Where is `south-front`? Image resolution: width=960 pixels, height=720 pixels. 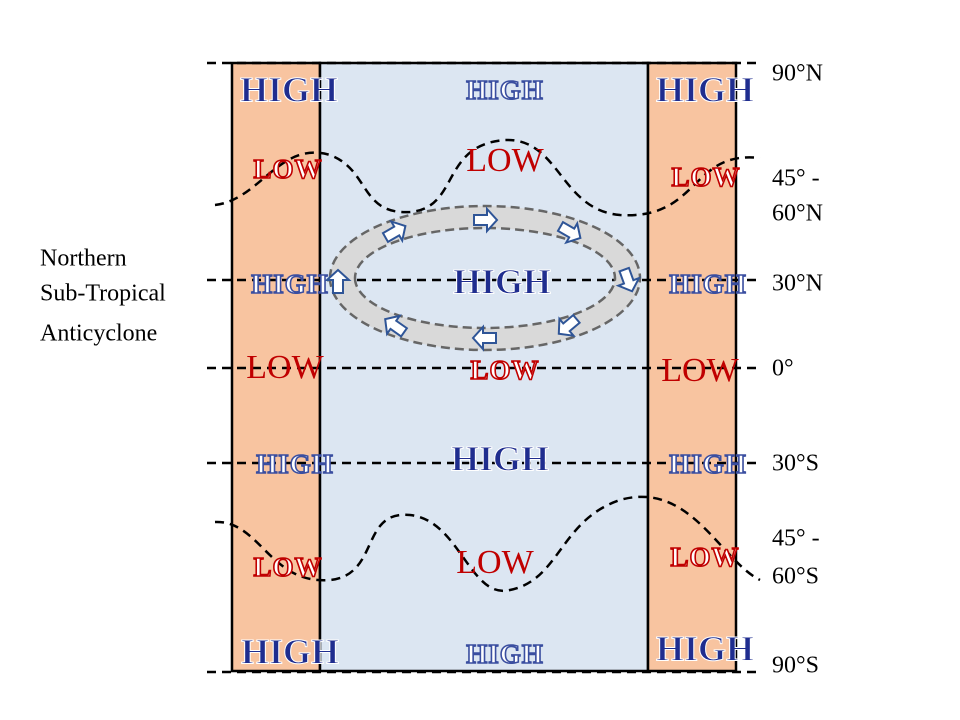 south-front is located at coordinates (487, 544).